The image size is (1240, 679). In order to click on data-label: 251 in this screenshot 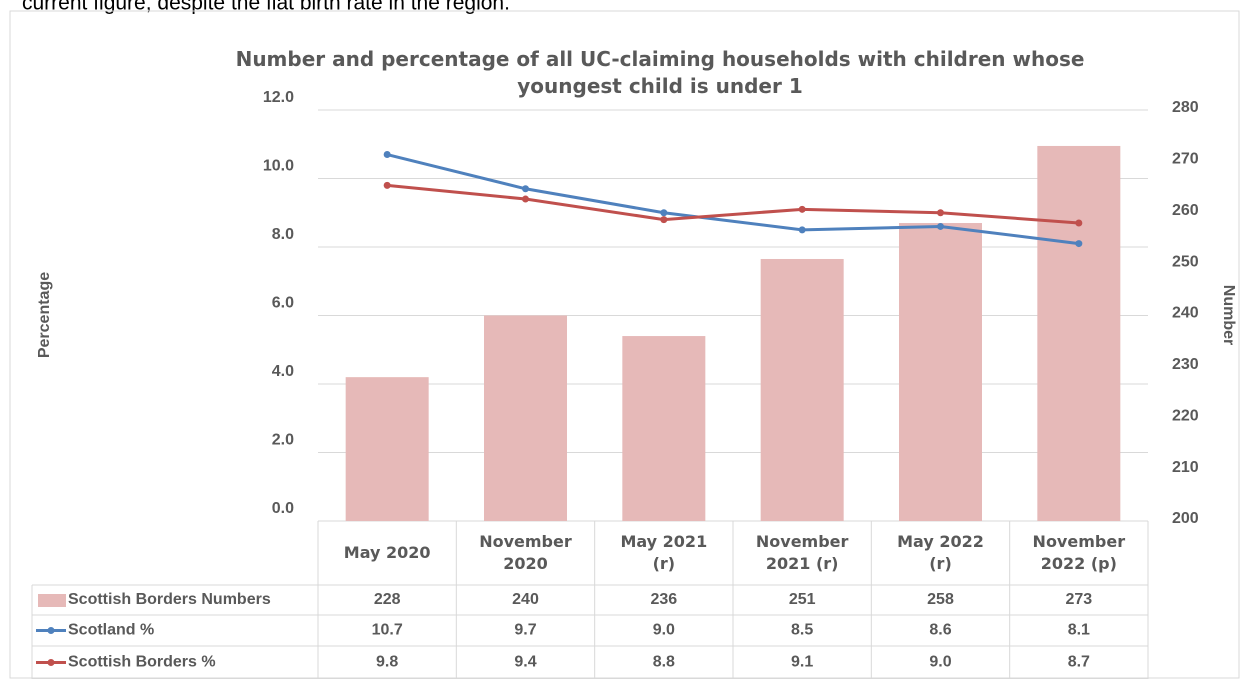, I will do `click(802, 599)`.